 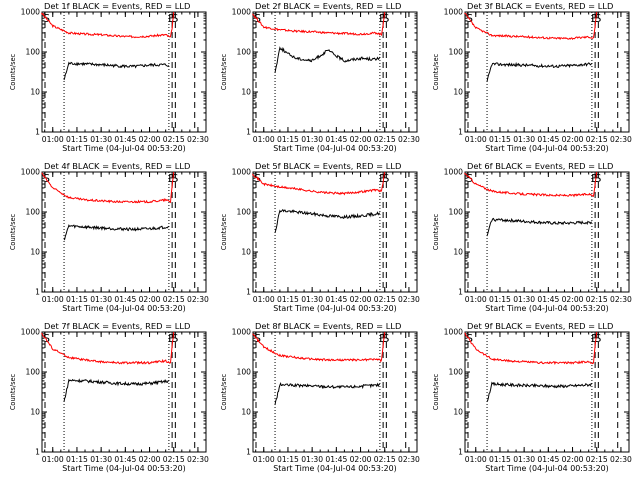 What do you see at coordinates (117, 6) in the screenshot?
I see `panel-title: Det 1f BLACK = Events, RED = LLD` at bounding box center [117, 6].